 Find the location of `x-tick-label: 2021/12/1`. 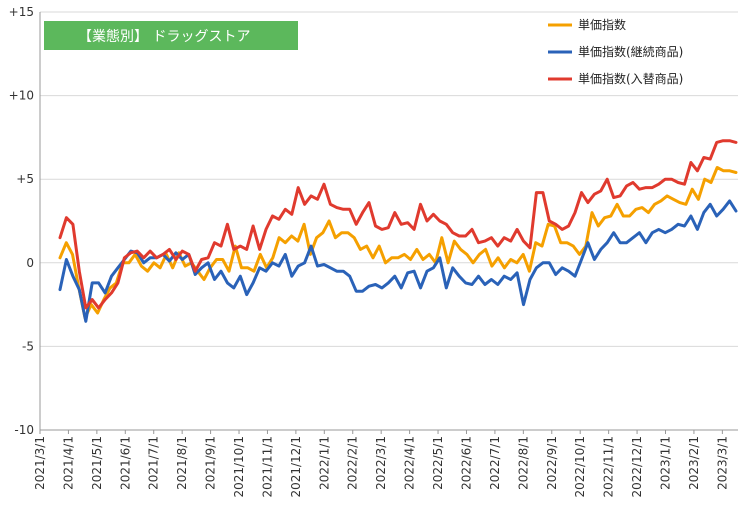

x-tick-label: 2021/12/1 is located at coordinates (296, 467).